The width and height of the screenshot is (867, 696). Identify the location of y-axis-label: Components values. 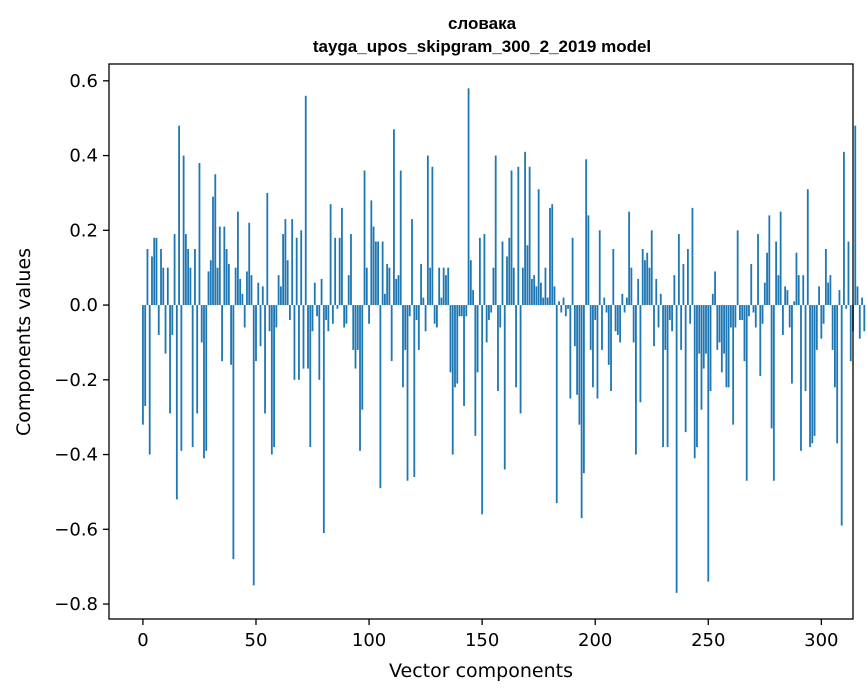
(24, 342).